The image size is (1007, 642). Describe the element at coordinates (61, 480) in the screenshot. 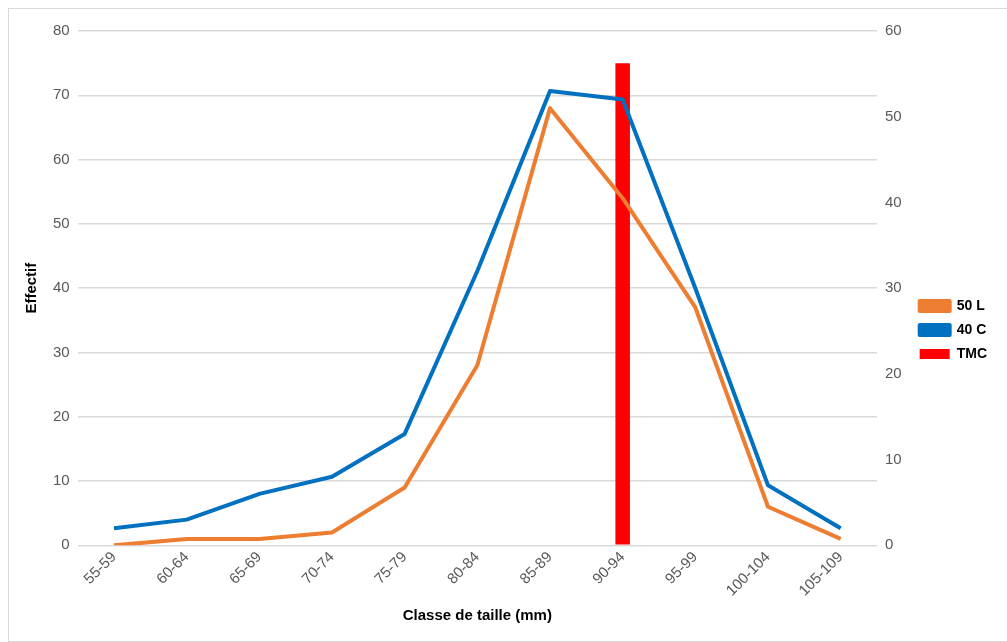

I see `y-tick-label: 10` at that location.